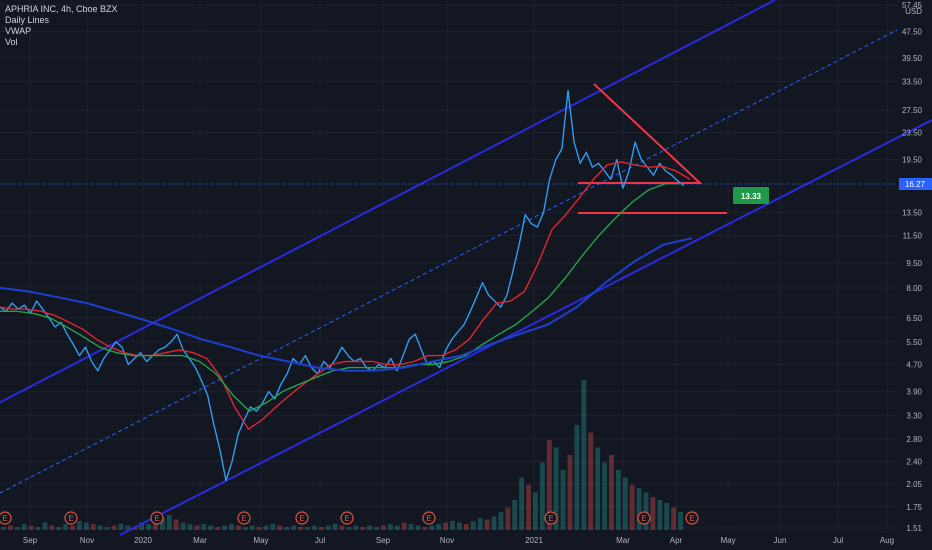 The image size is (932, 550). What do you see at coordinates (383, 540) in the screenshot?
I see `time-tick-label: Sep` at bounding box center [383, 540].